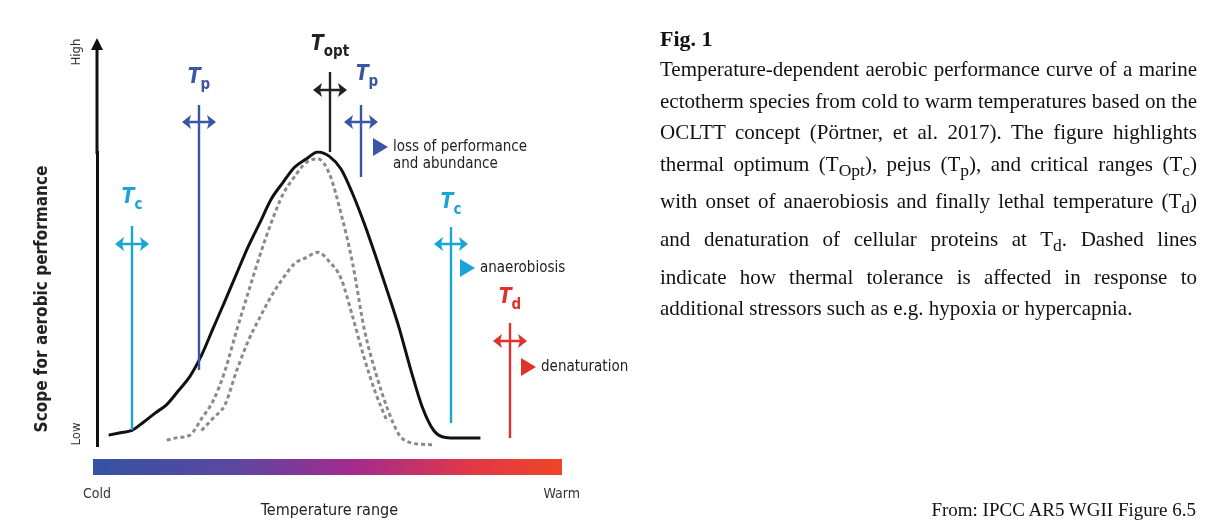  Describe the element at coordinates (75, 434) in the screenshot. I see `text: Low` at that location.